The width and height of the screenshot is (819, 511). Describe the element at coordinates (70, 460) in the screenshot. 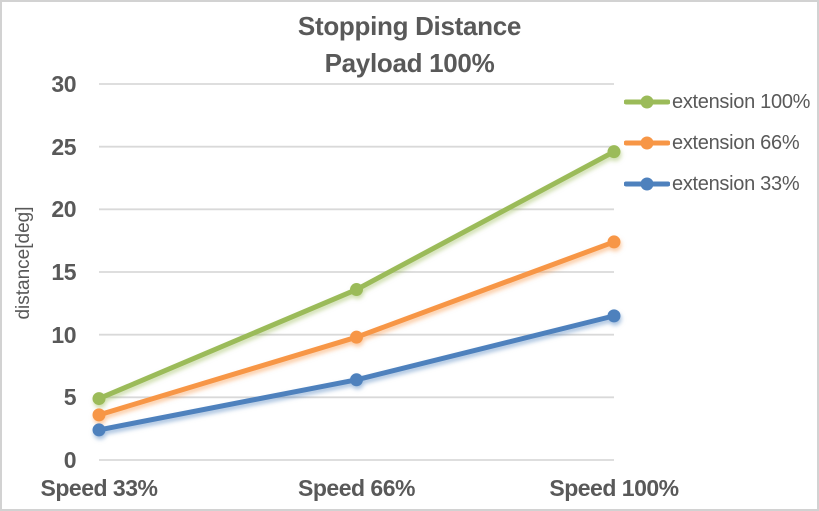

I see `y-tick-label: 0` at that location.